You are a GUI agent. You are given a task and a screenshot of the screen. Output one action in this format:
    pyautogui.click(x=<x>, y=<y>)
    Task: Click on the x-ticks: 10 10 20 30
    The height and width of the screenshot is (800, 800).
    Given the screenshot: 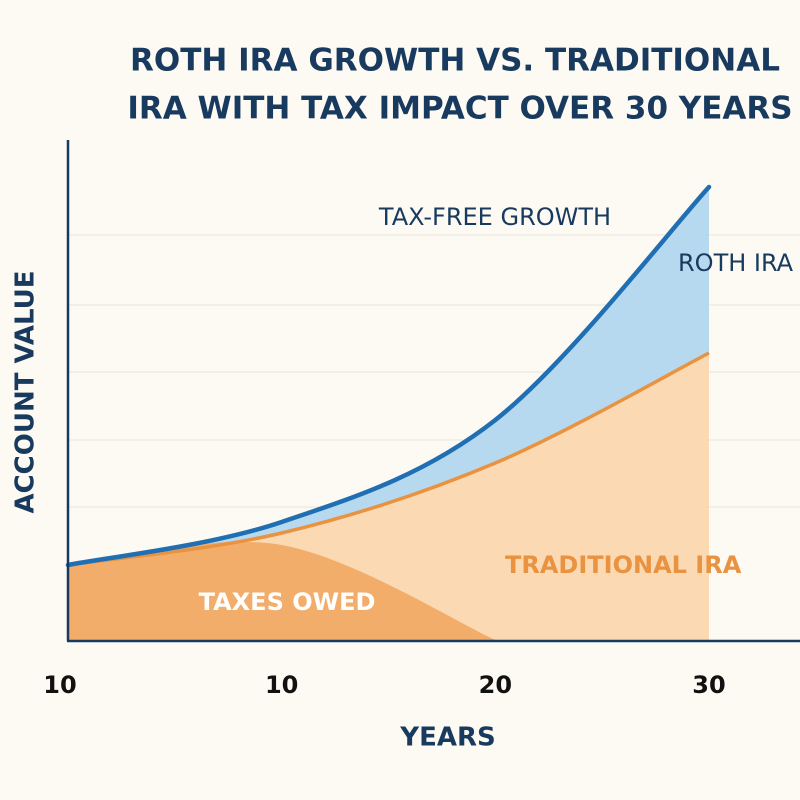 What is the action you would take?
    pyautogui.click(x=384, y=685)
    